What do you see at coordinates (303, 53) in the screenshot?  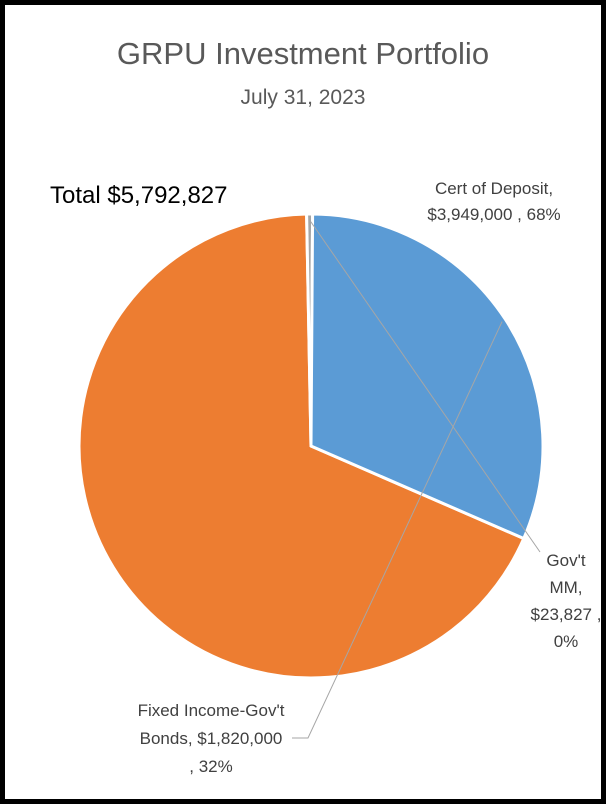 I see `chart-title: GRPU Investment Portfolio` at bounding box center [303, 53].